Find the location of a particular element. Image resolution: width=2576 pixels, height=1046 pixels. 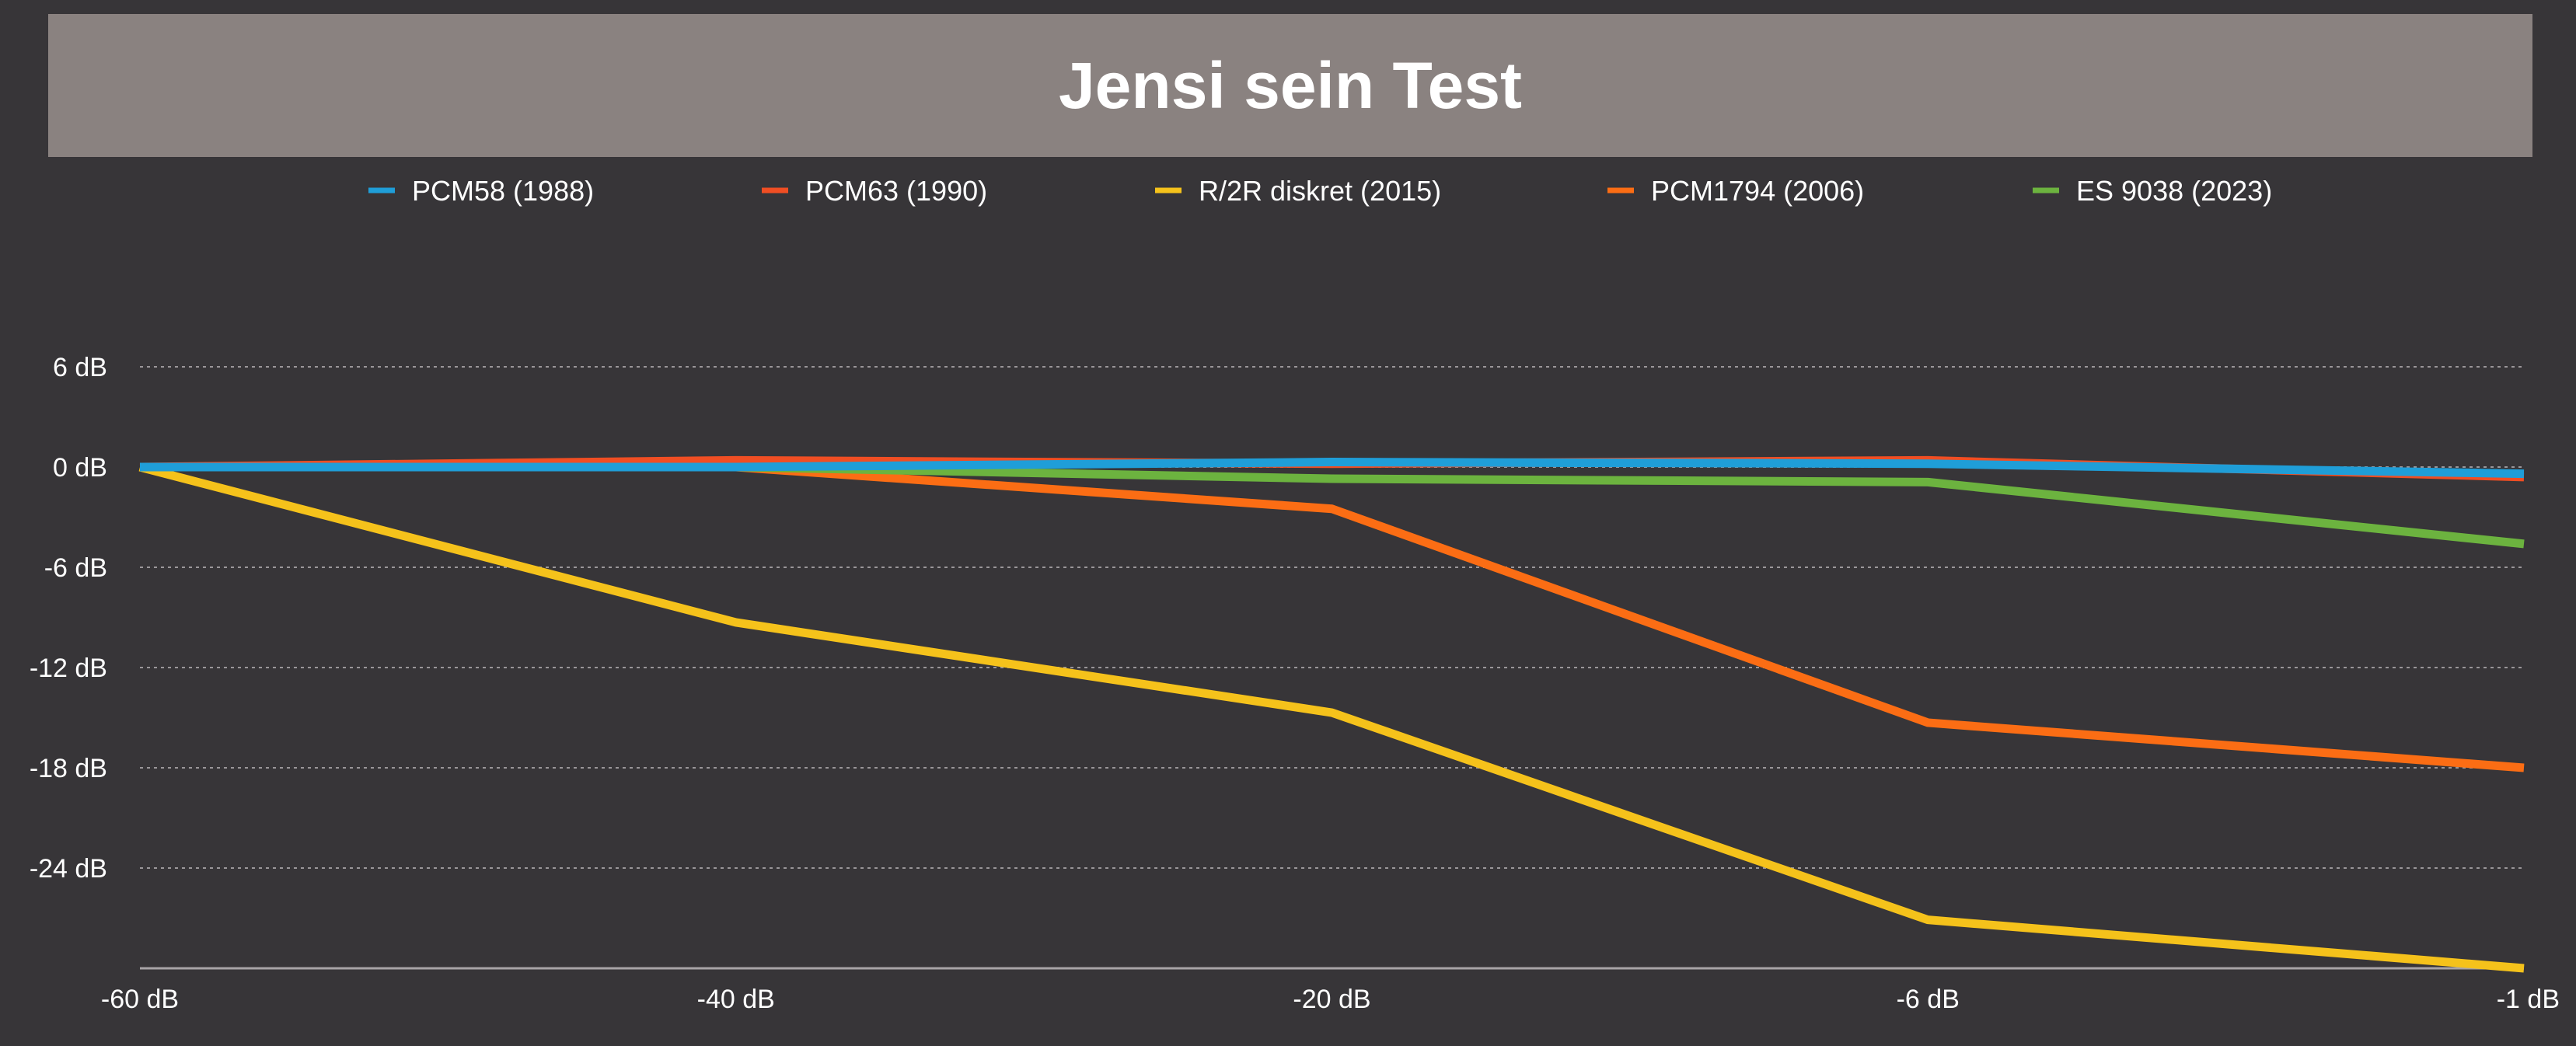

legend-label: R/2R diskret (2015) is located at coordinates (1320, 191).